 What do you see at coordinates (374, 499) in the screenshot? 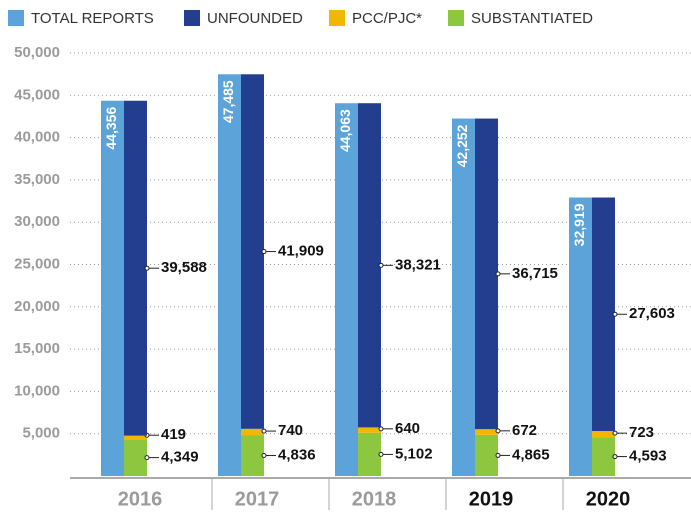
I see `x-tick-label: 2018` at bounding box center [374, 499].